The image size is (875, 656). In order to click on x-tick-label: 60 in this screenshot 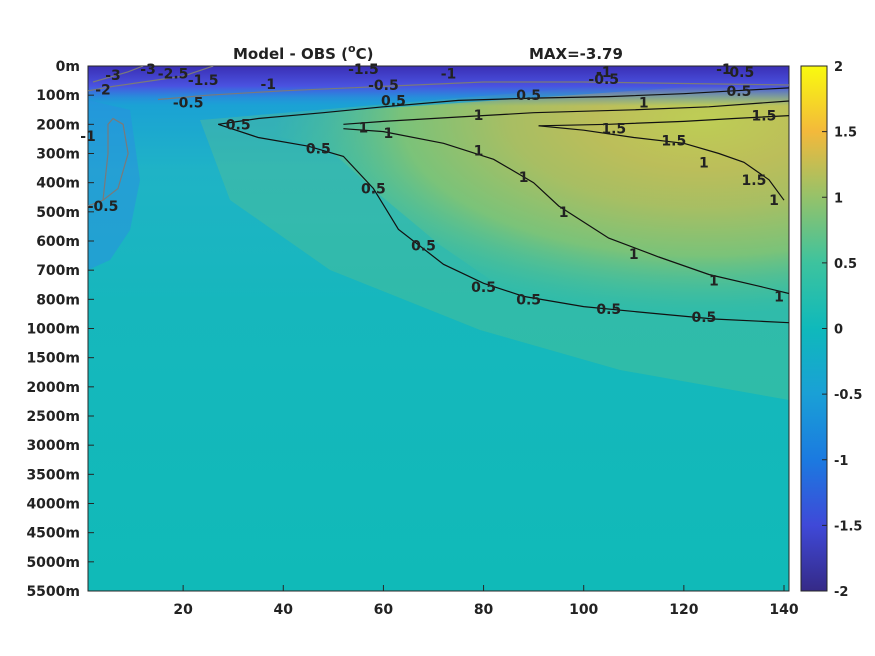, I will do `click(384, 610)`.